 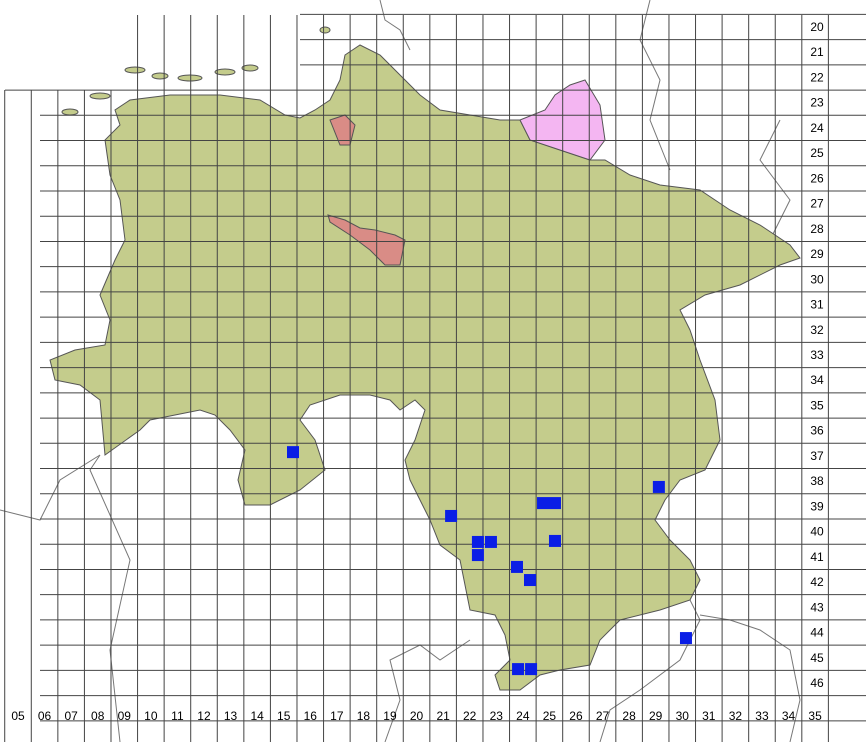 I want to click on row-label: 31, so click(x=817, y=305).